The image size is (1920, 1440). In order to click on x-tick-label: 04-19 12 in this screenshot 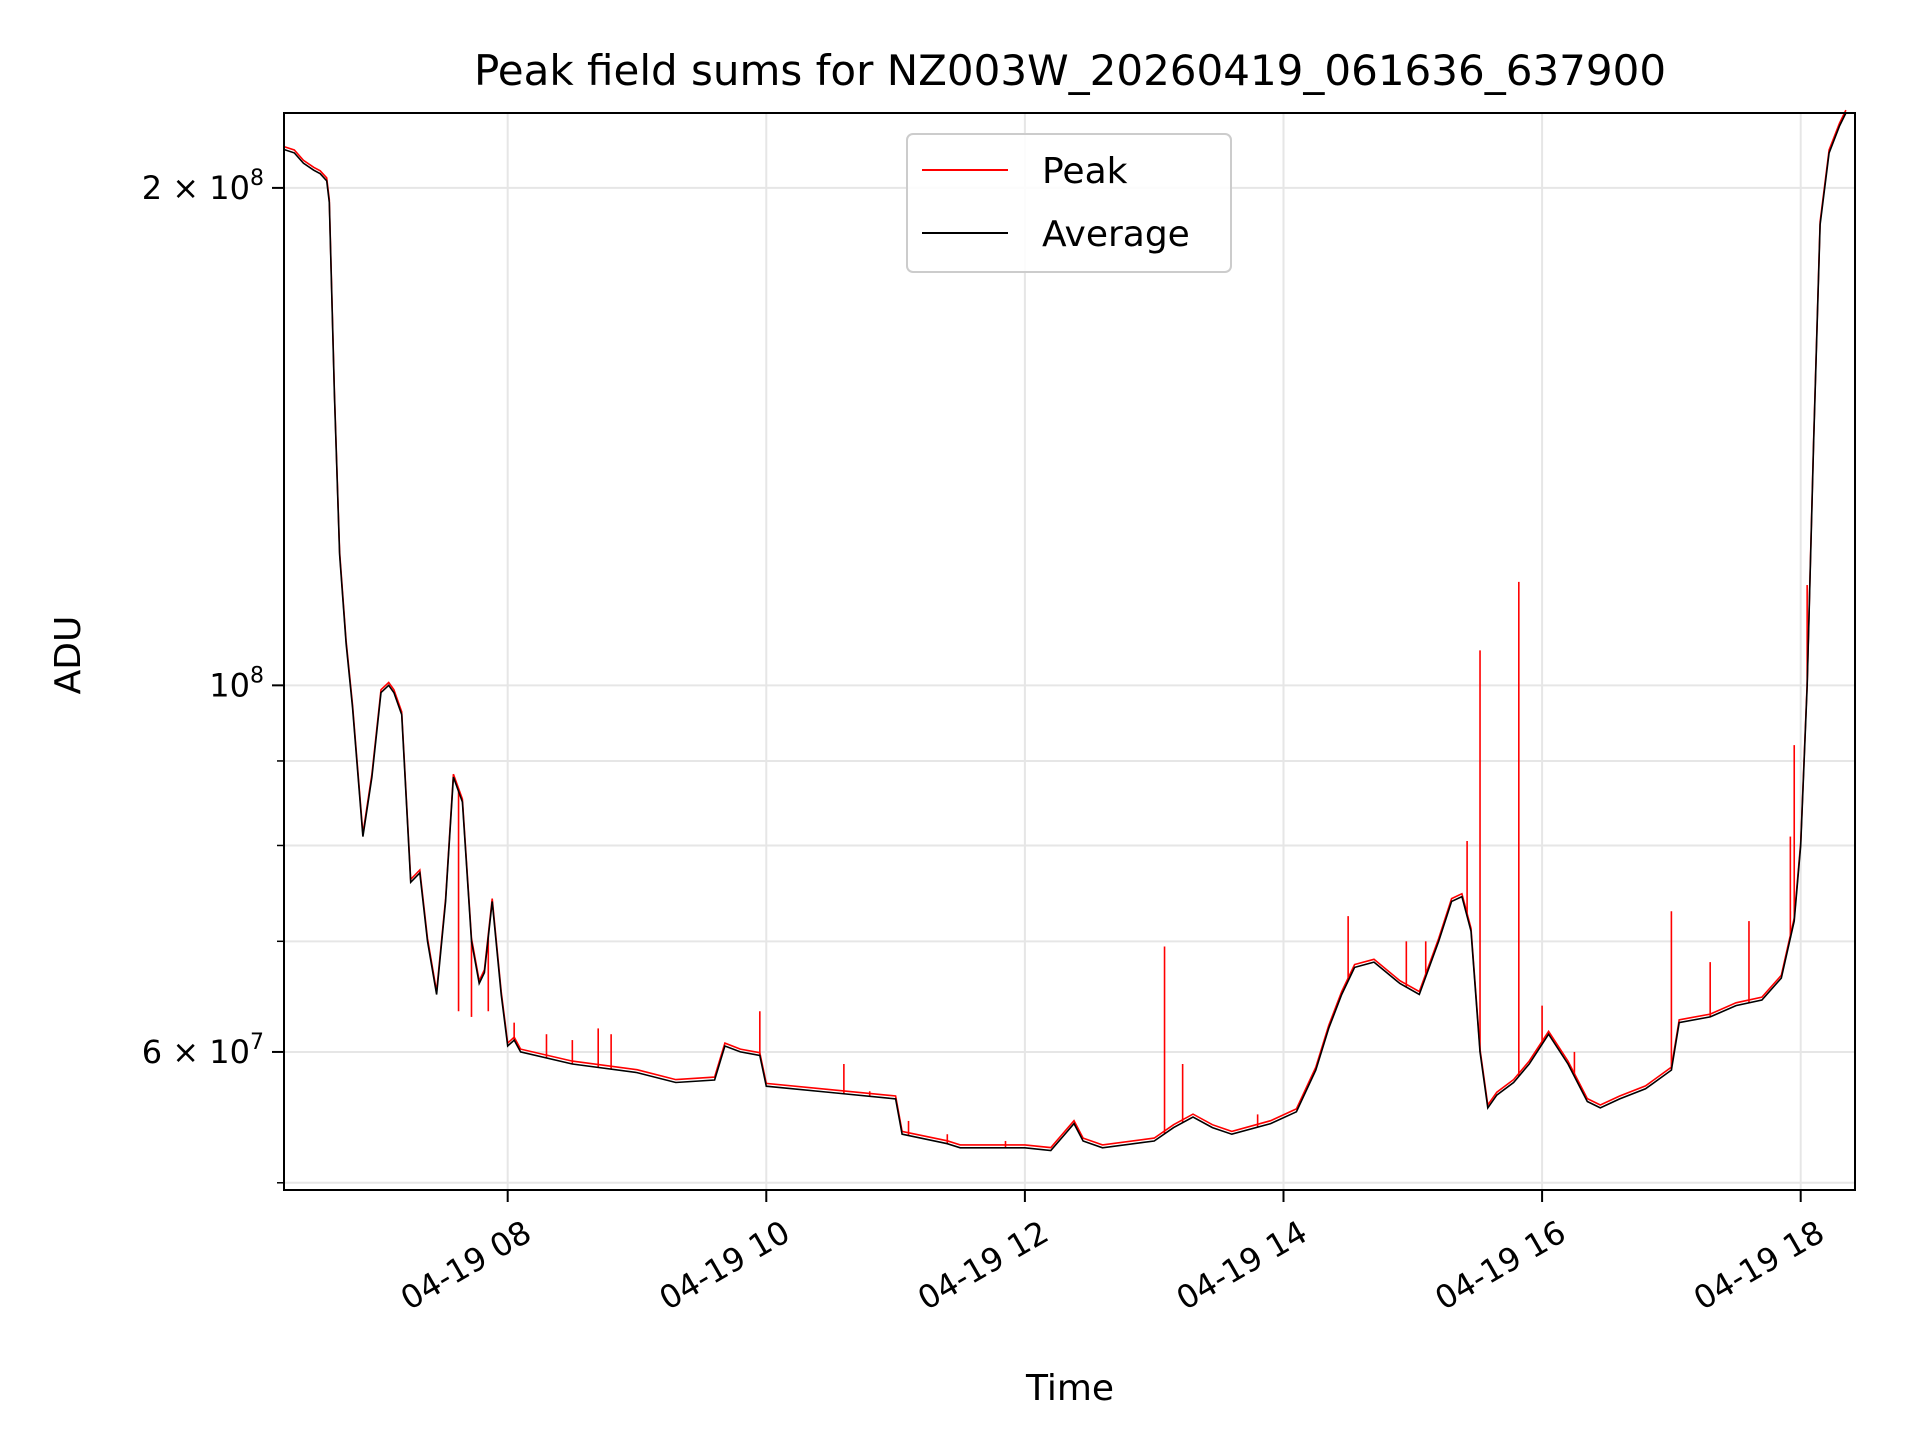, I will do `click(983, 1265)`.